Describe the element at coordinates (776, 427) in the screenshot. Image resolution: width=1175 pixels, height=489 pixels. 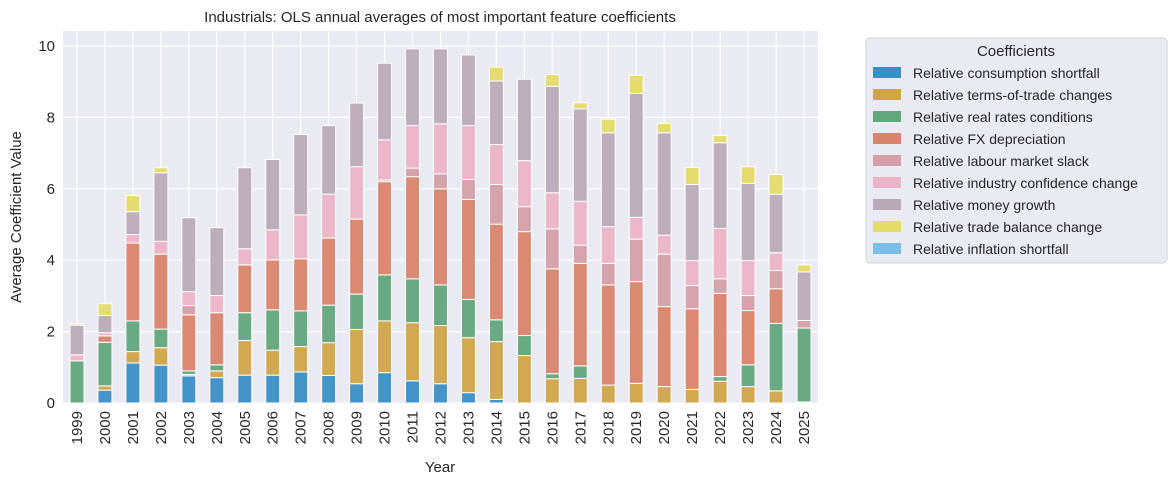
I see `x-tick-label: 2024` at that location.